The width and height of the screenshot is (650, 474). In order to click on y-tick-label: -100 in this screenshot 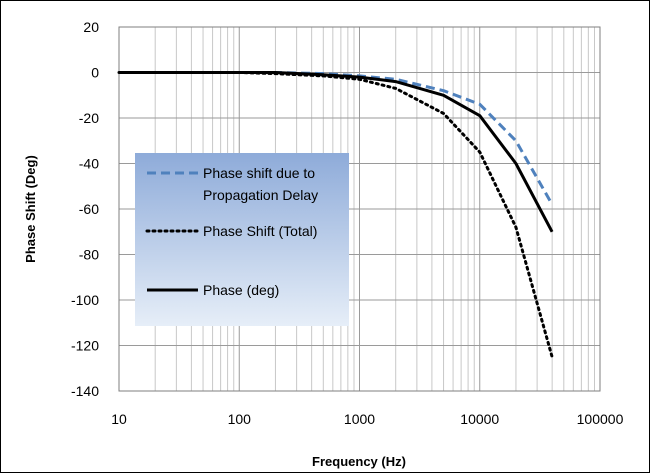, I will do `click(85, 300)`.